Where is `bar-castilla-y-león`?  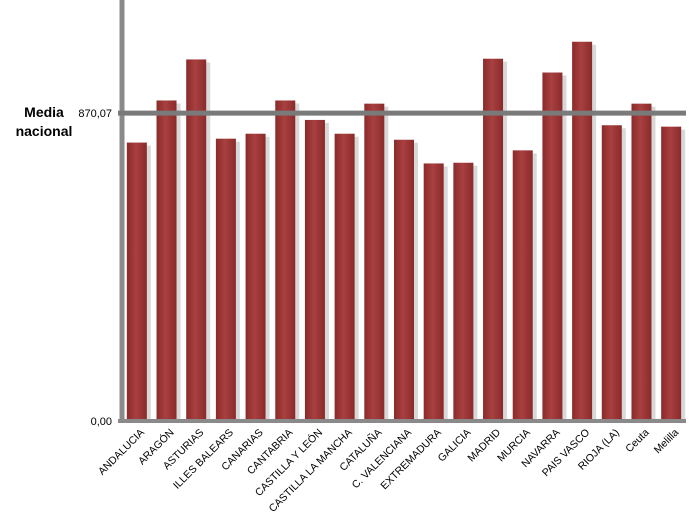 bar-castilla-y-león is located at coordinates (314, 270).